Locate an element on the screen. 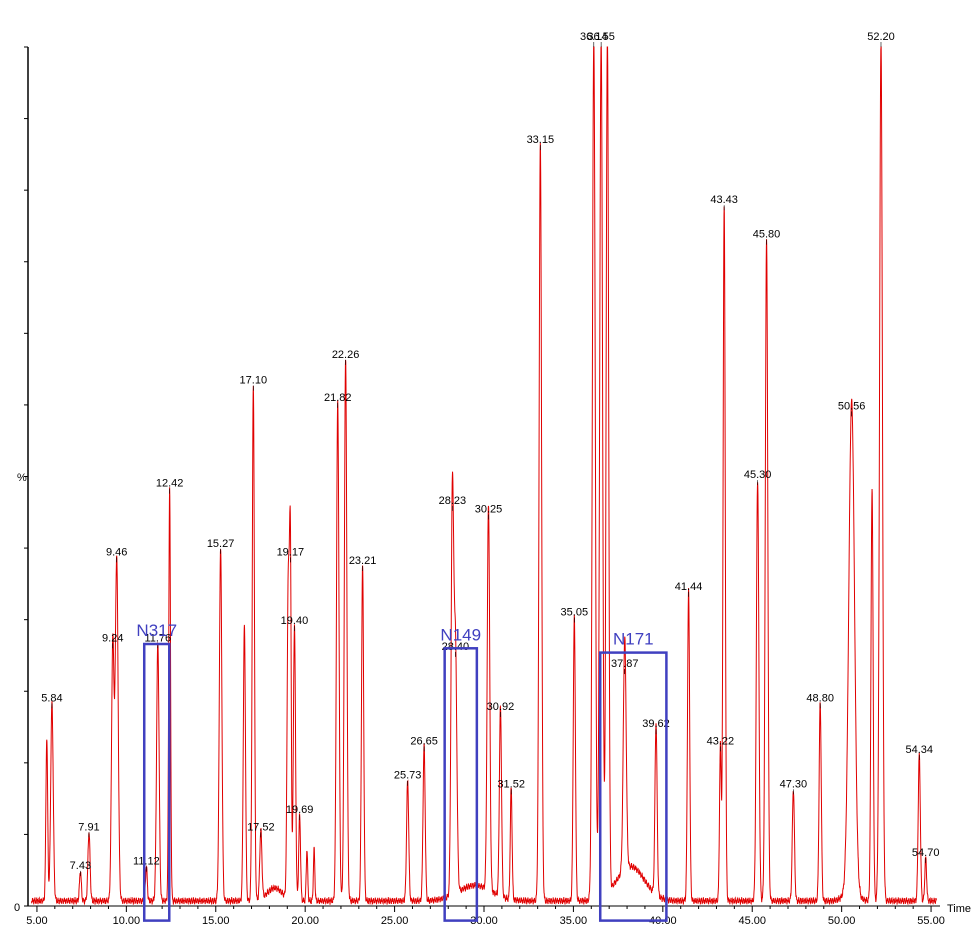 The image size is (978, 928). peak-label: 12.42 is located at coordinates (170, 484).